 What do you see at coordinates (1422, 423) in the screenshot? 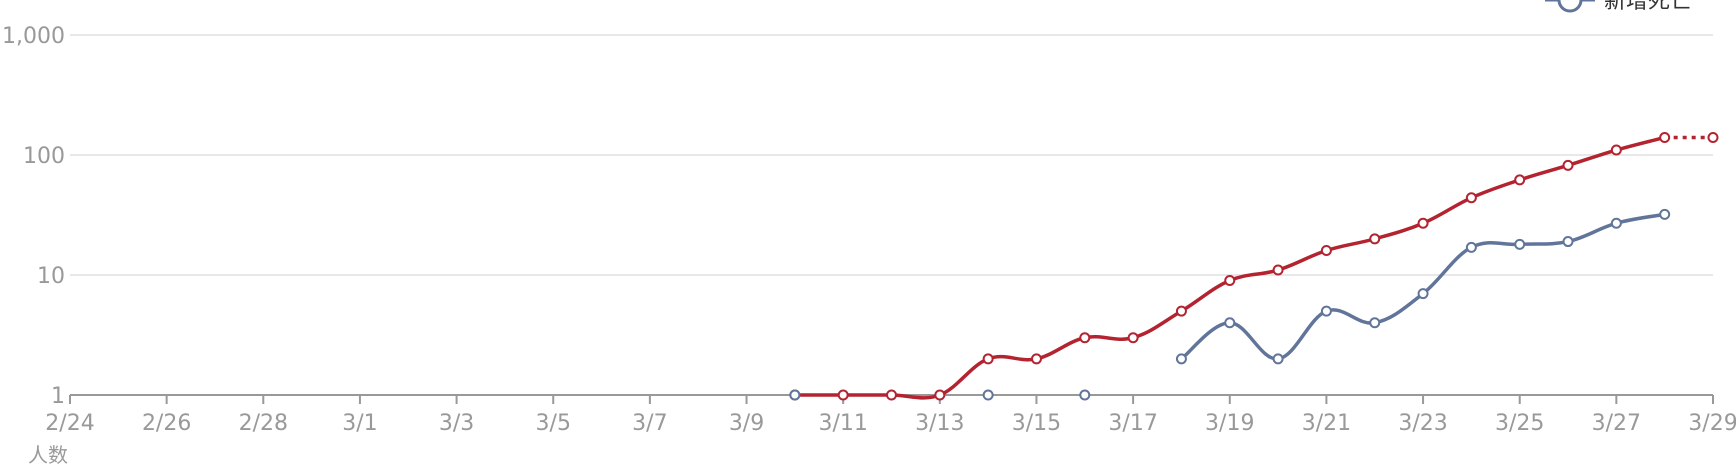
I see `x-tick-label: 3/23` at bounding box center [1422, 423].